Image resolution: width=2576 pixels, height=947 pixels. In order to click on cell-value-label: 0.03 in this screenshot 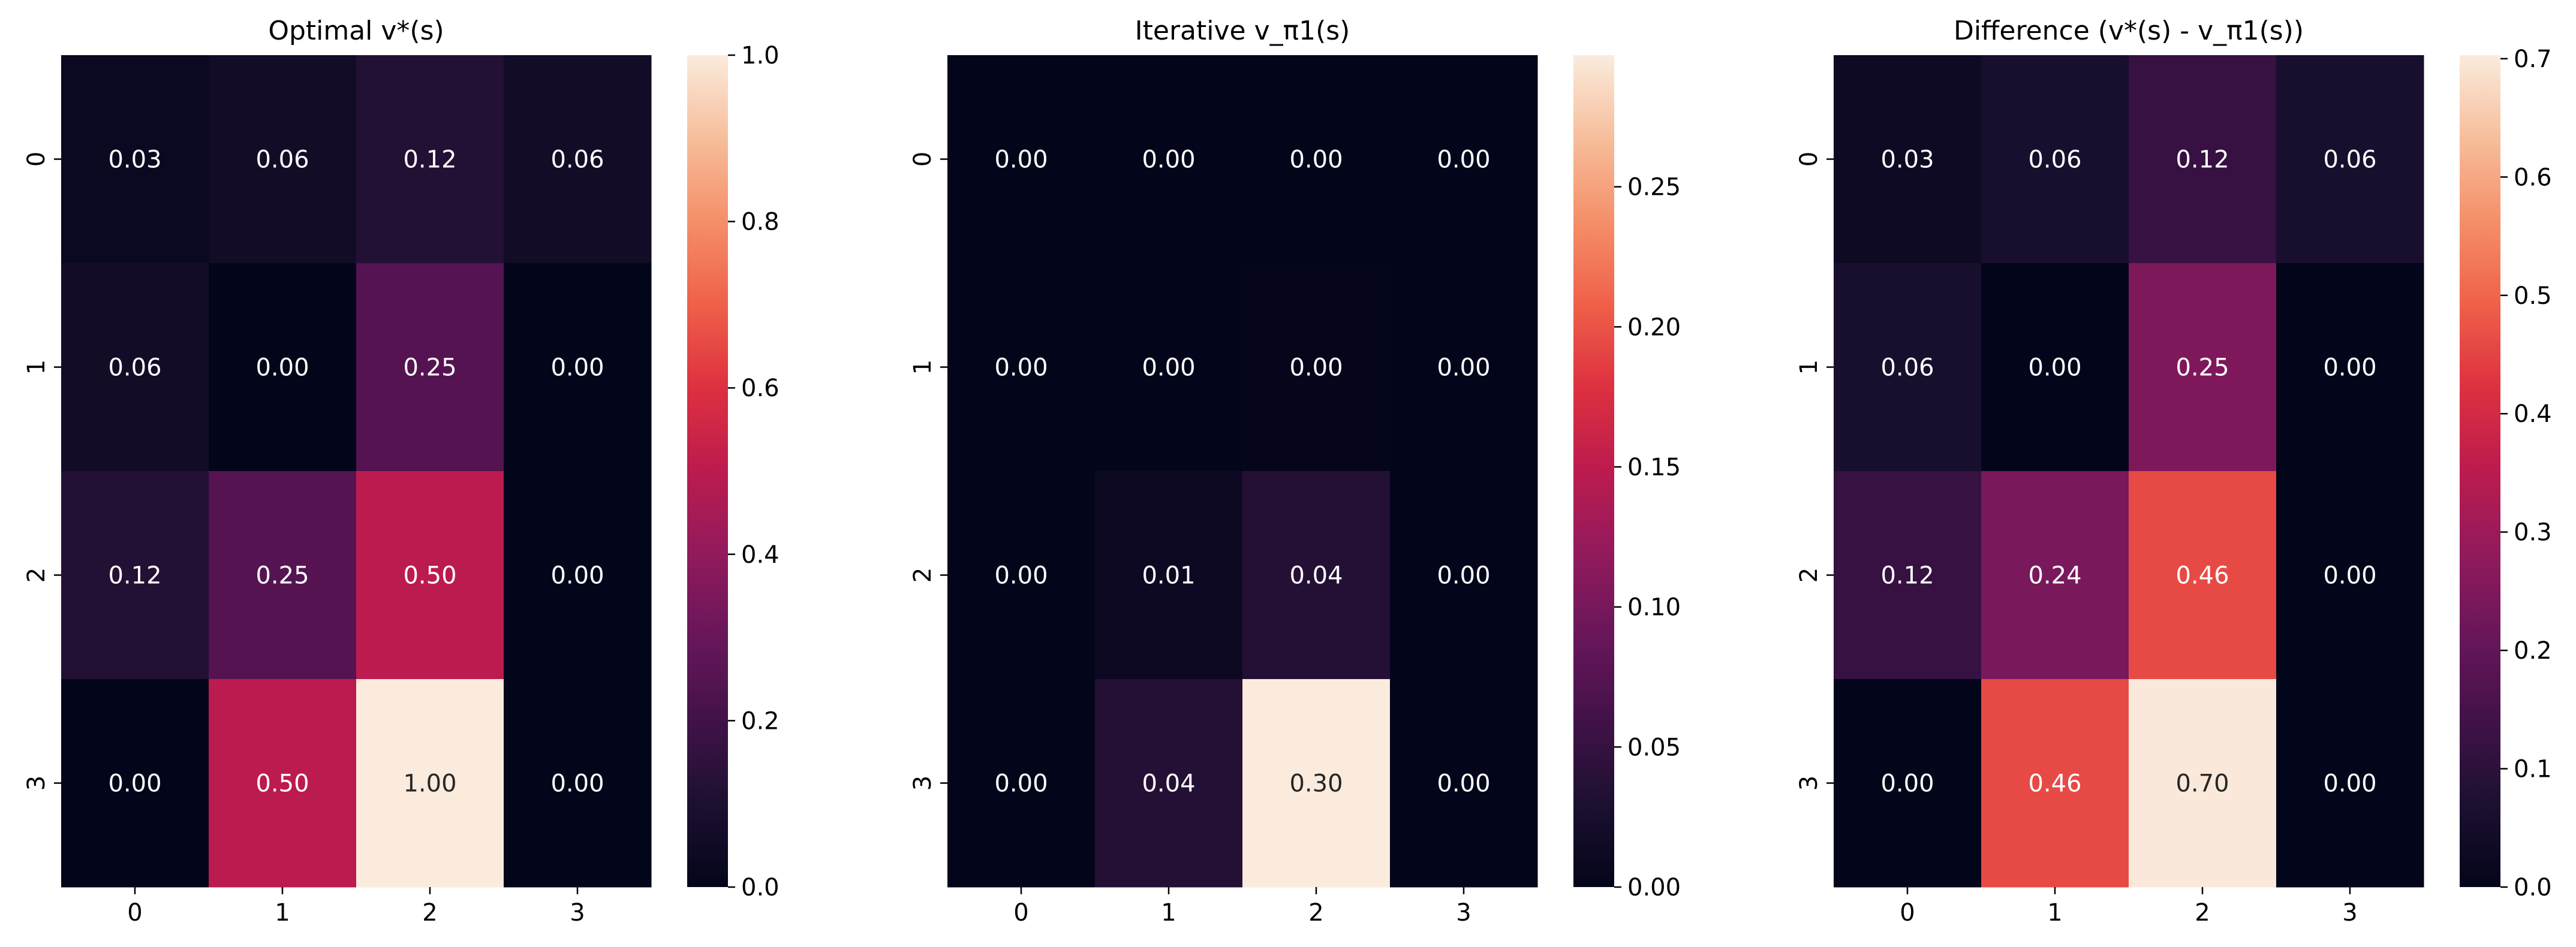, I will do `click(134, 160)`.